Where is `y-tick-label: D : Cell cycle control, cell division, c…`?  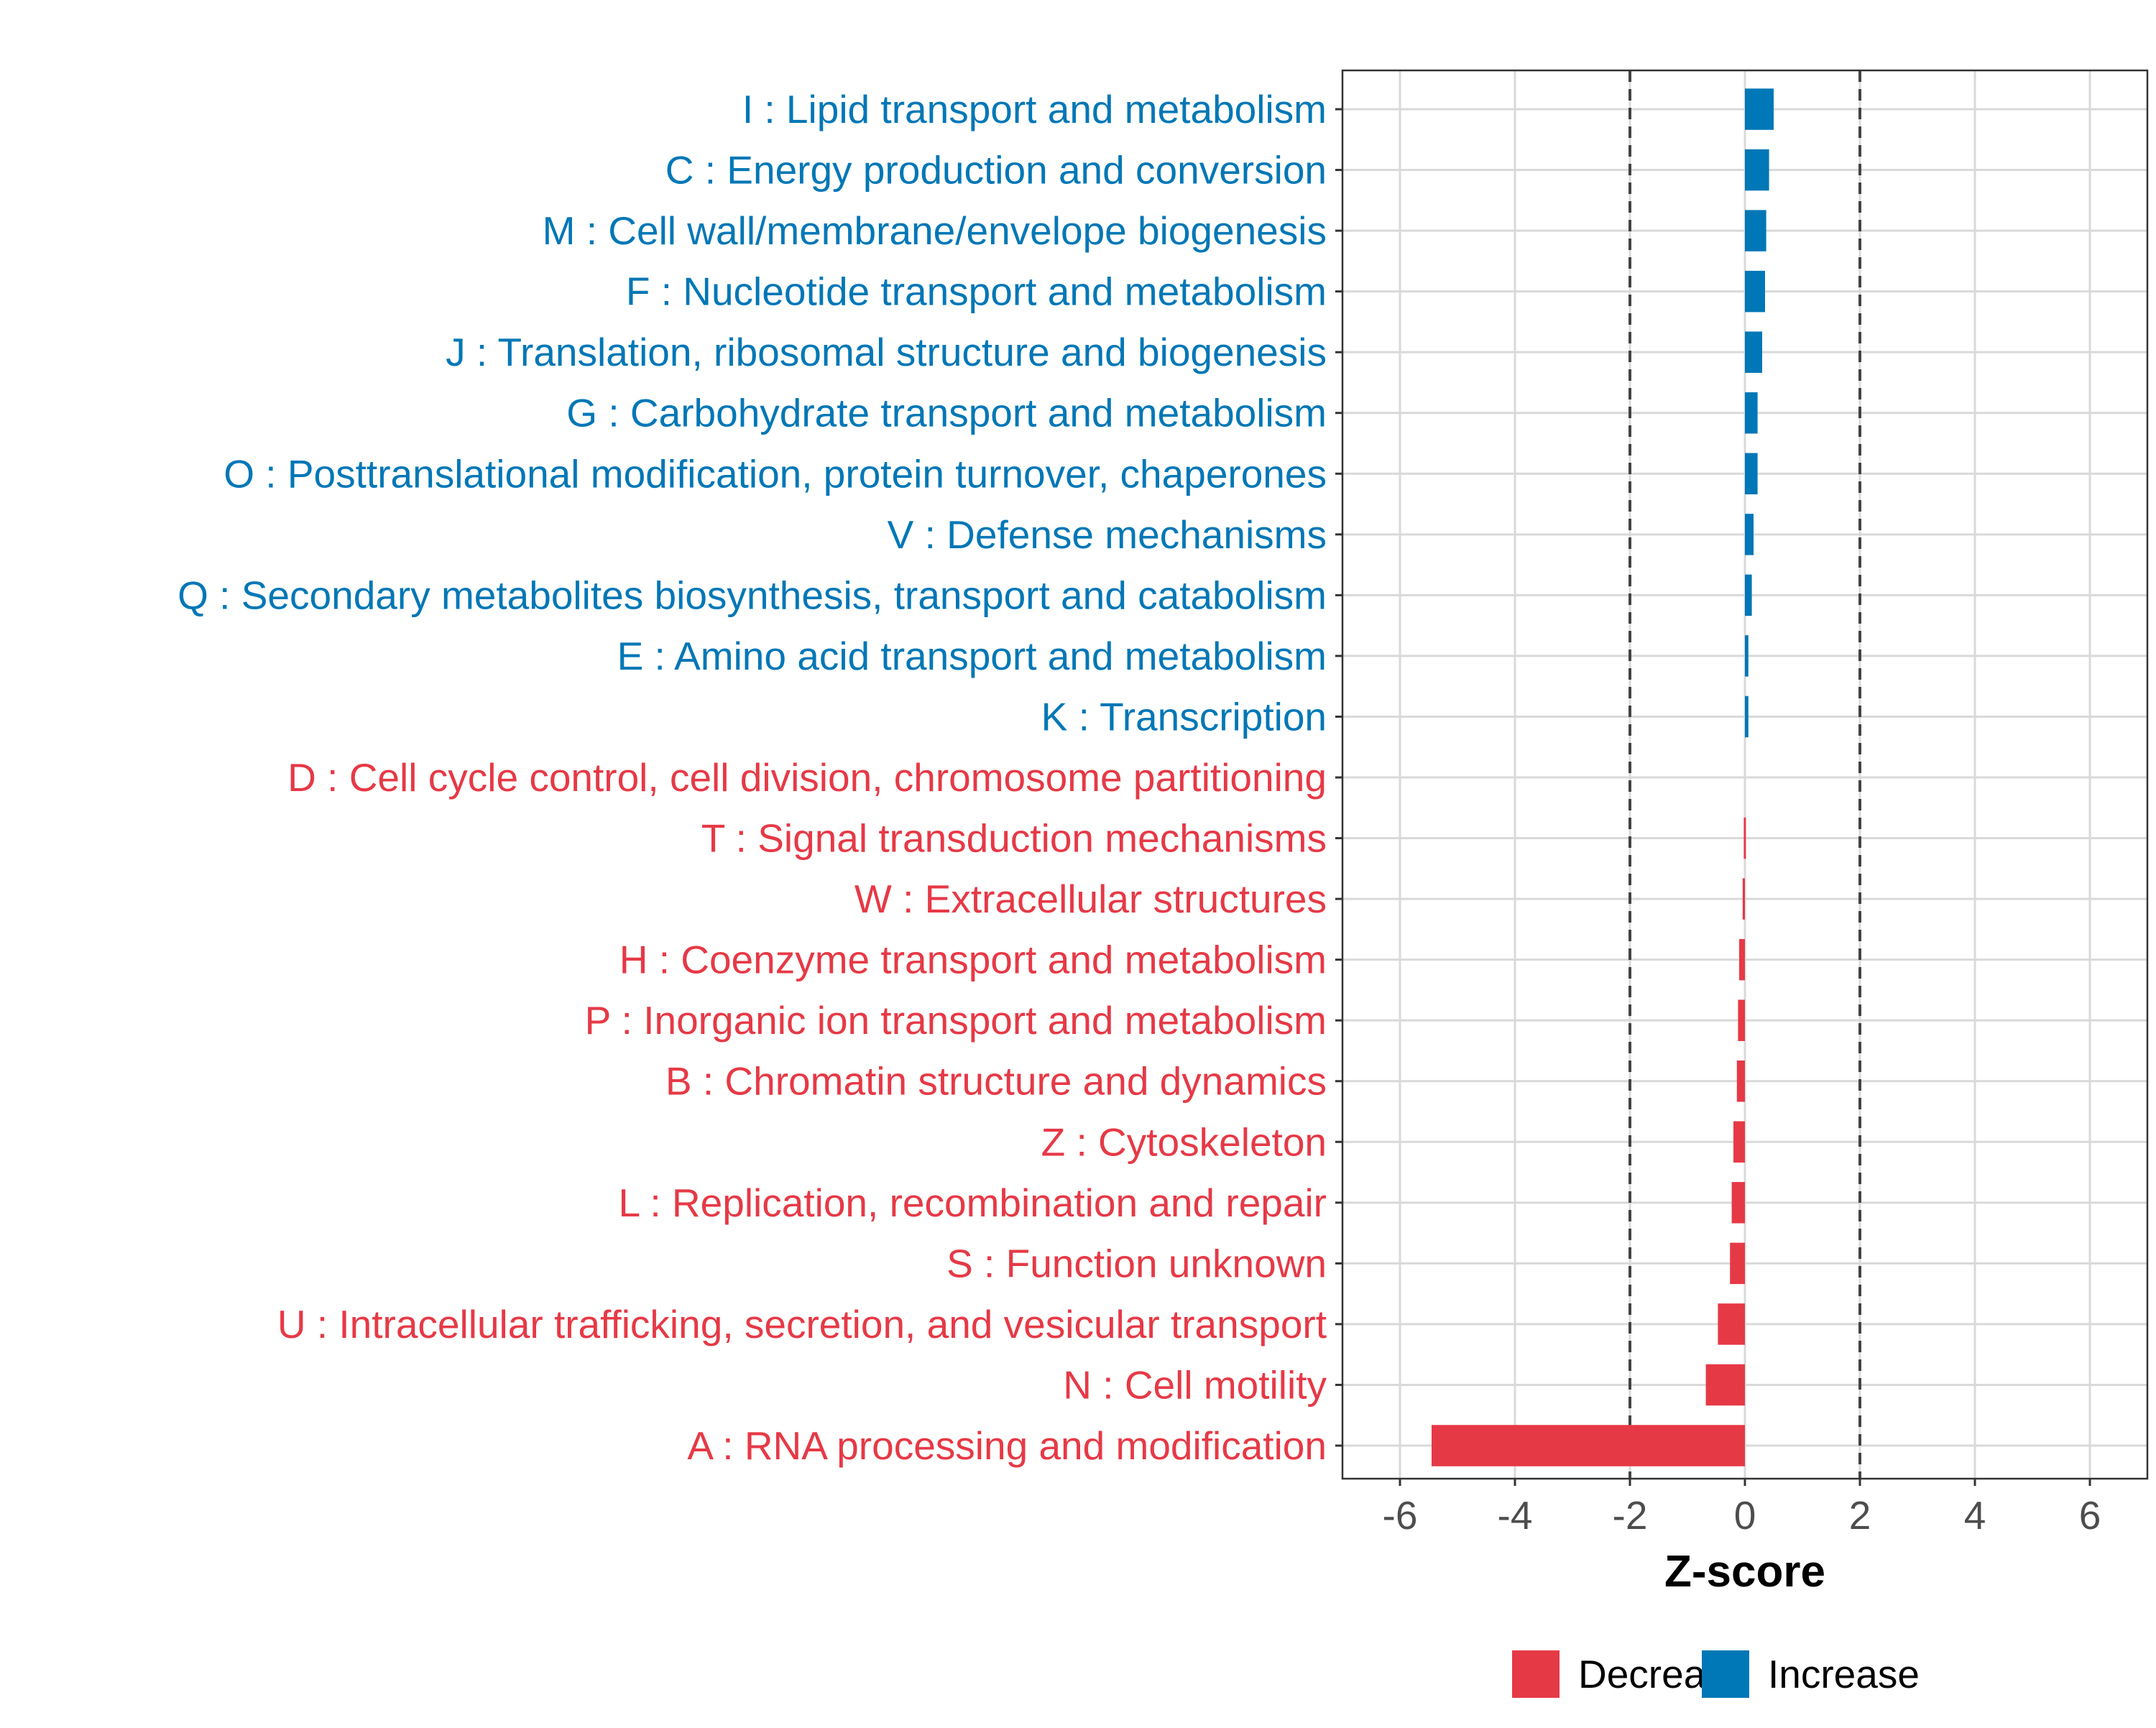 y-tick-label: D : Cell cycle control, cell division, c… is located at coordinates (807, 778).